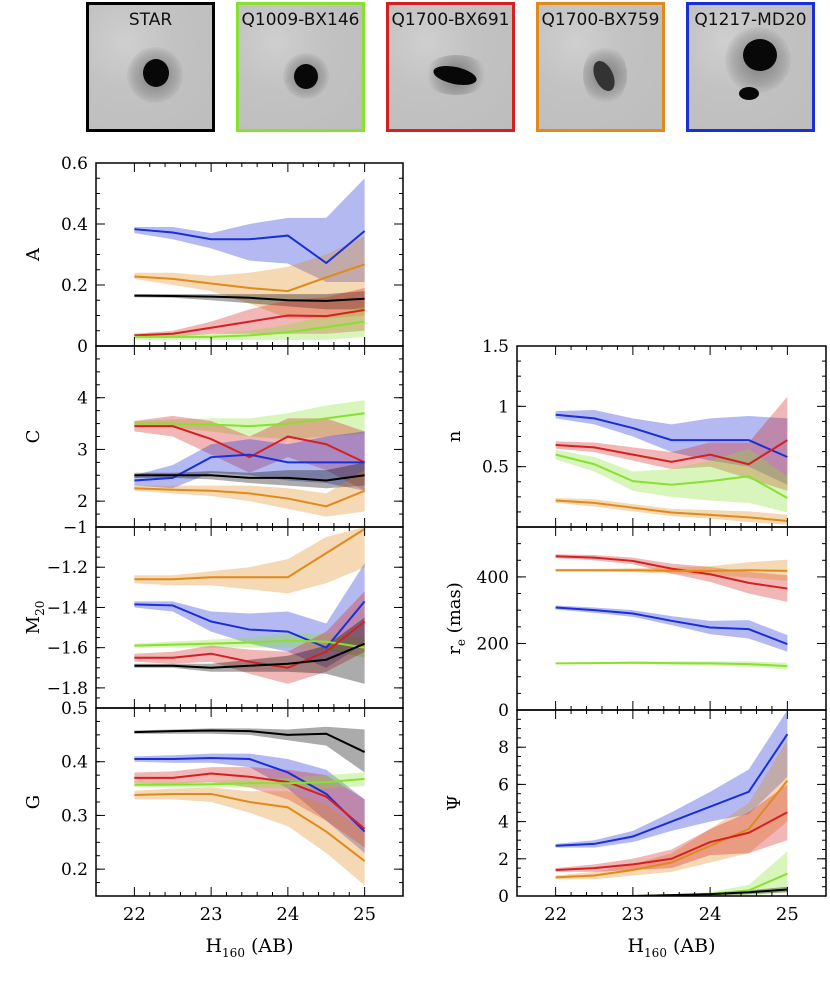  What do you see at coordinates (503, 407) in the screenshot?
I see `y-tick-label: 1` at bounding box center [503, 407].